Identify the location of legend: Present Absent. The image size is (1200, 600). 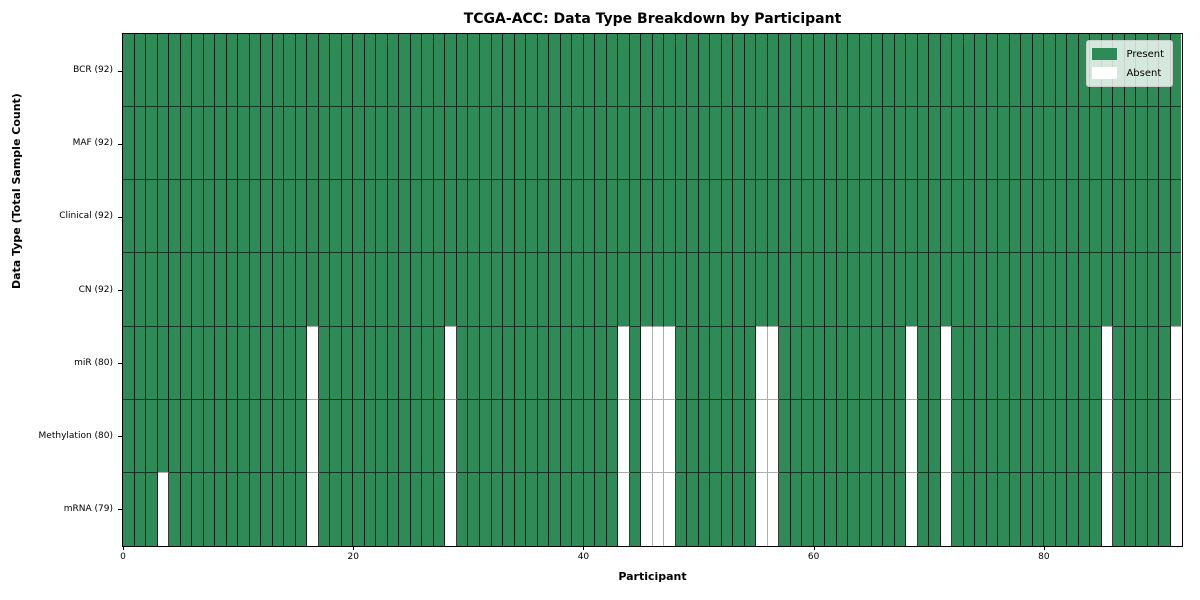
(1129, 63).